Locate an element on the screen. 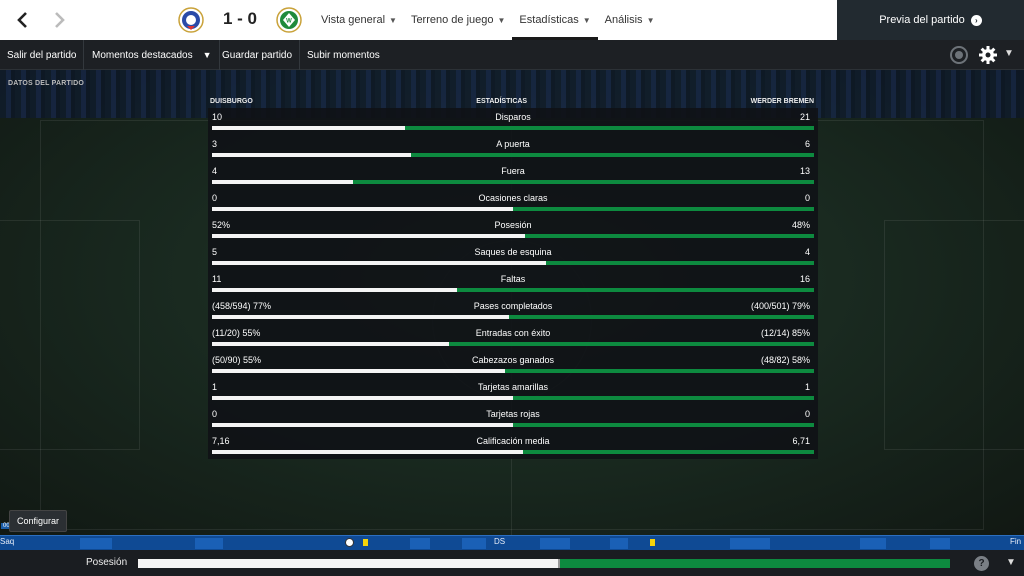 This screenshot has width=1024, height=576. highlights-label: Momentos destacados is located at coordinates (142, 55).